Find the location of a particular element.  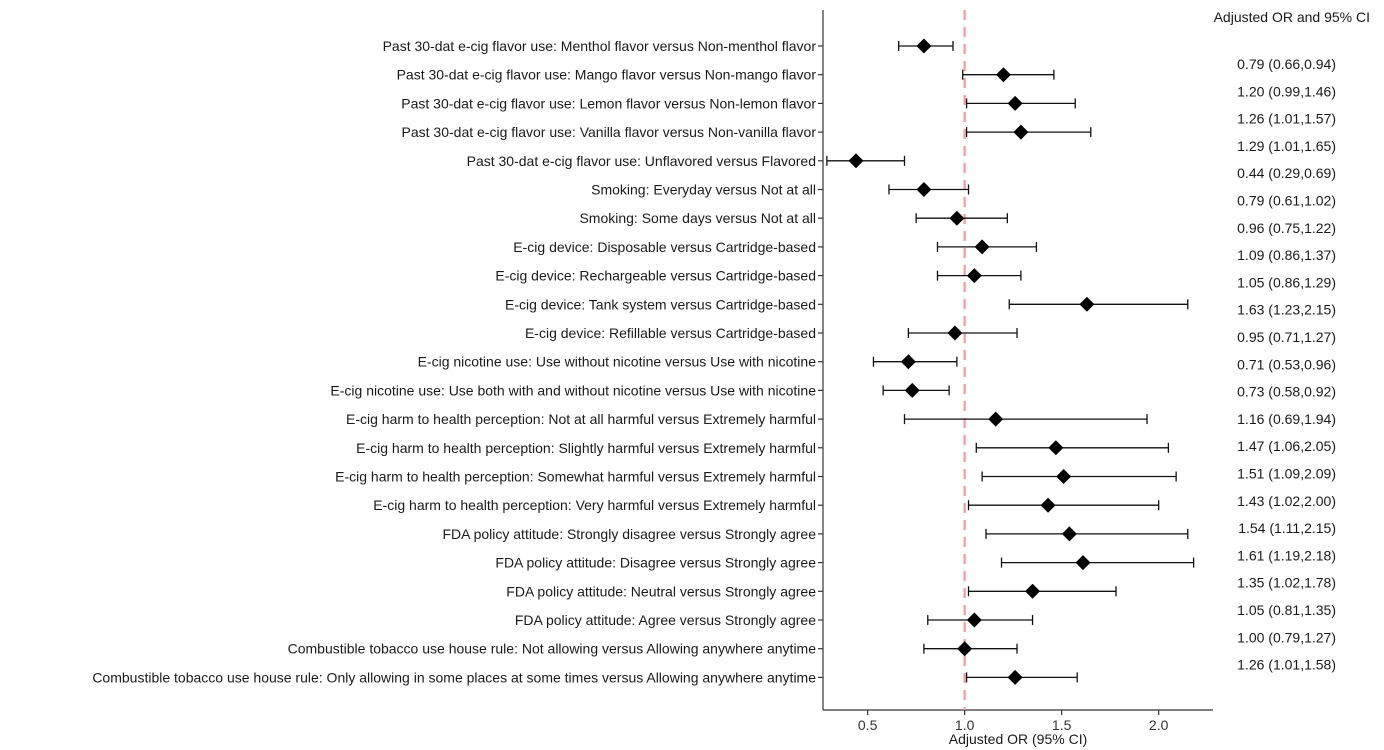

ci-text: 1.43 (1.02,2.00) is located at coordinates (1286, 501).